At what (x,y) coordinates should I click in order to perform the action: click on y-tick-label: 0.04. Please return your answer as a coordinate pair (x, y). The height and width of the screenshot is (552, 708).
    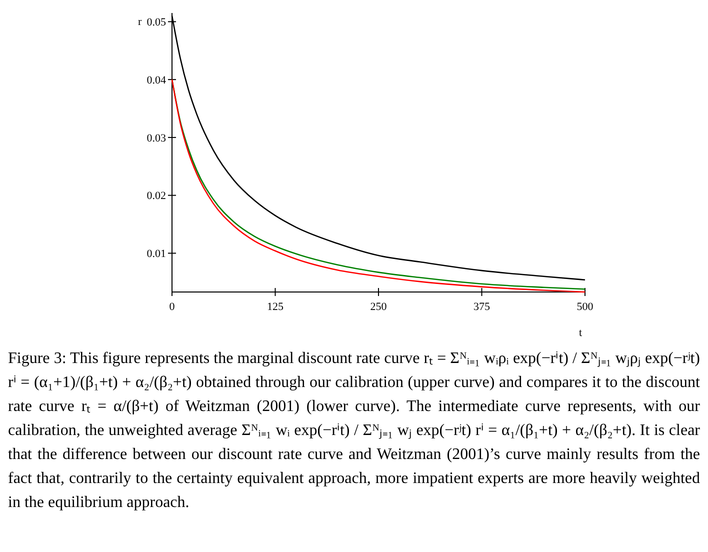
    Looking at the image, I should click on (156, 80).